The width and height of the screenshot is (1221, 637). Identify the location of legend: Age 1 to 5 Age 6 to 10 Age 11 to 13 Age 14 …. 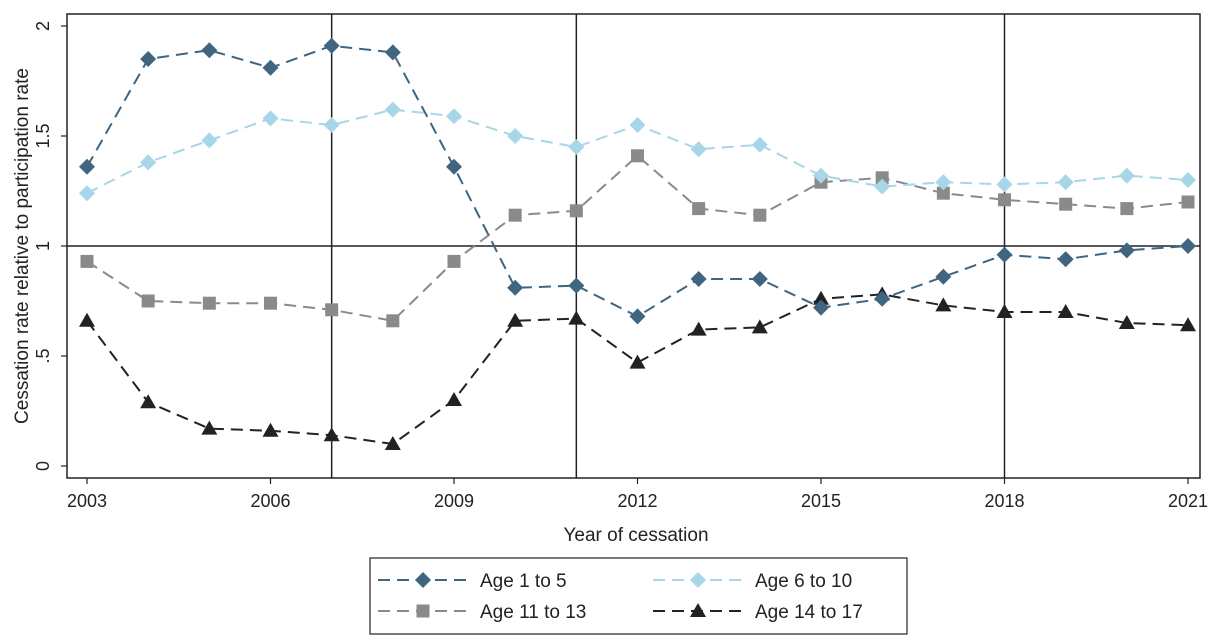
(638, 596).